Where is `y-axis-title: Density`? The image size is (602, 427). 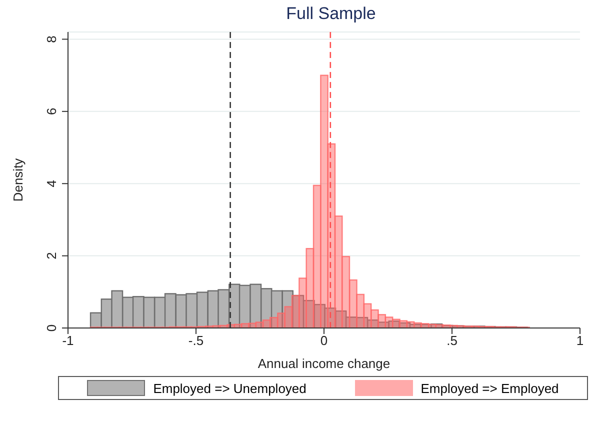
y-axis-title: Density is located at coordinates (18, 180).